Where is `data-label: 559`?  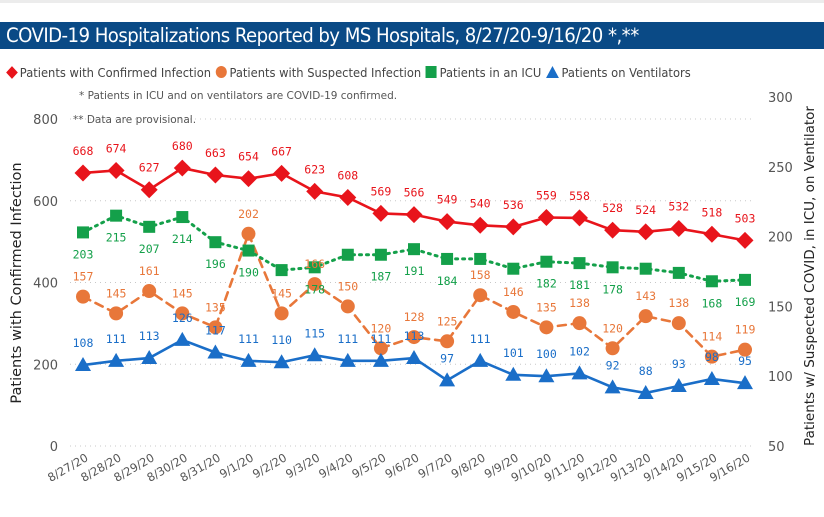
data-label: 559 is located at coordinates (546, 196).